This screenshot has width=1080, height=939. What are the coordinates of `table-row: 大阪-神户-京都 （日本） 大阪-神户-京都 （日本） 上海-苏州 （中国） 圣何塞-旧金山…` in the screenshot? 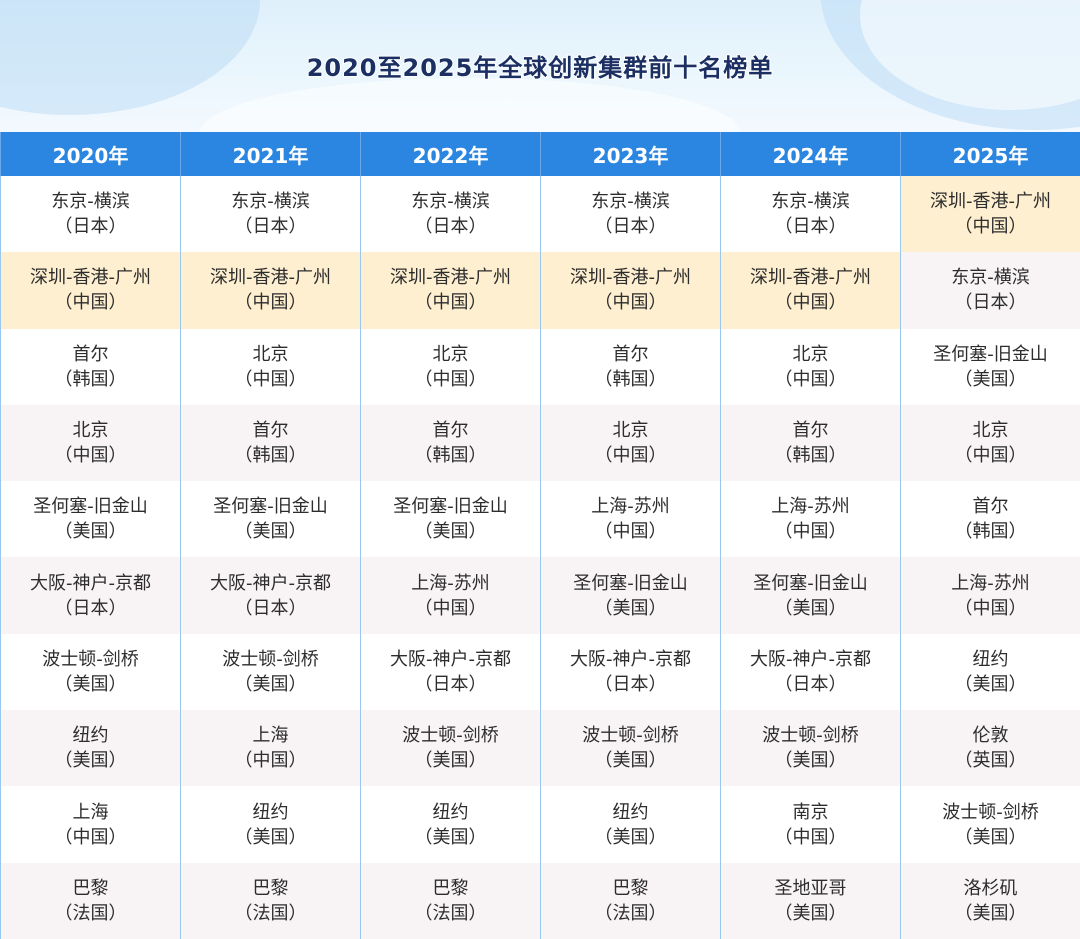 It's located at (540, 595).